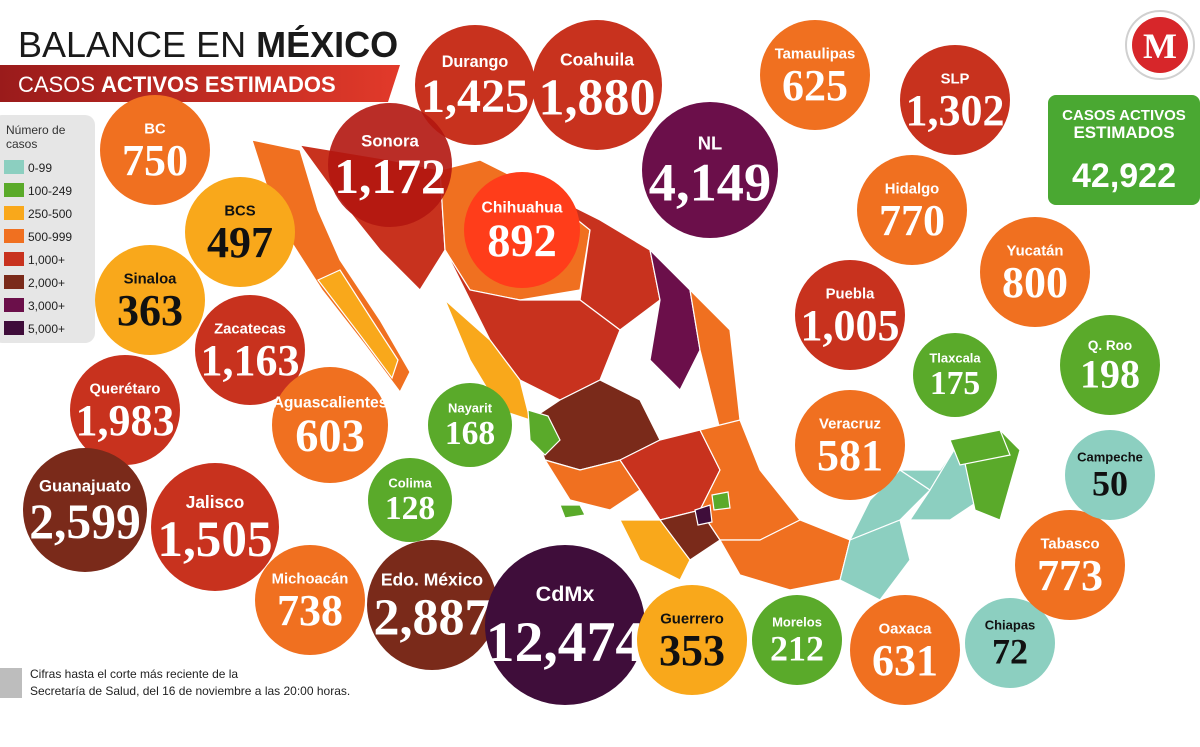 The width and height of the screenshot is (1200, 747). What do you see at coordinates (597, 60) in the screenshot?
I see `state-name: Coahuila` at bounding box center [597, 60].